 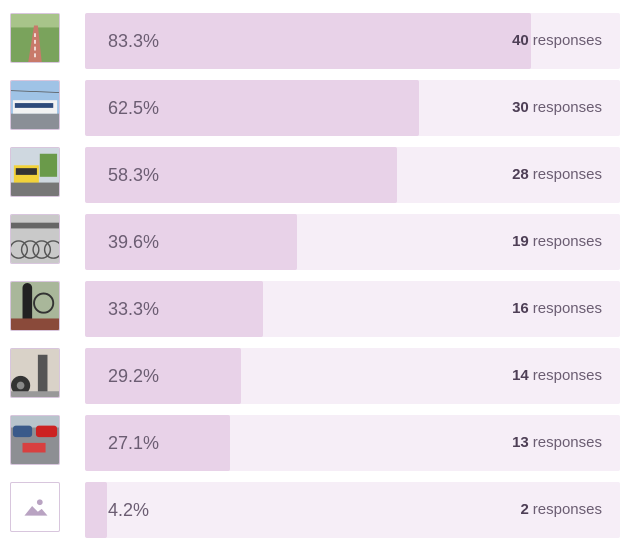 I want to click on response-count: 14, so click(x=520, y=375).